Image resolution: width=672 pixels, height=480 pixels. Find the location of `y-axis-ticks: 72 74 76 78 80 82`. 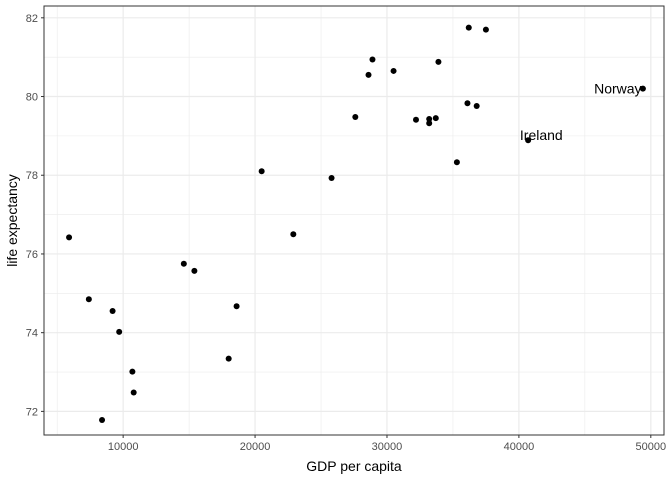

y-axis-ticks: 72 74 76 78 80 82 is located at coordinates (35, 215).